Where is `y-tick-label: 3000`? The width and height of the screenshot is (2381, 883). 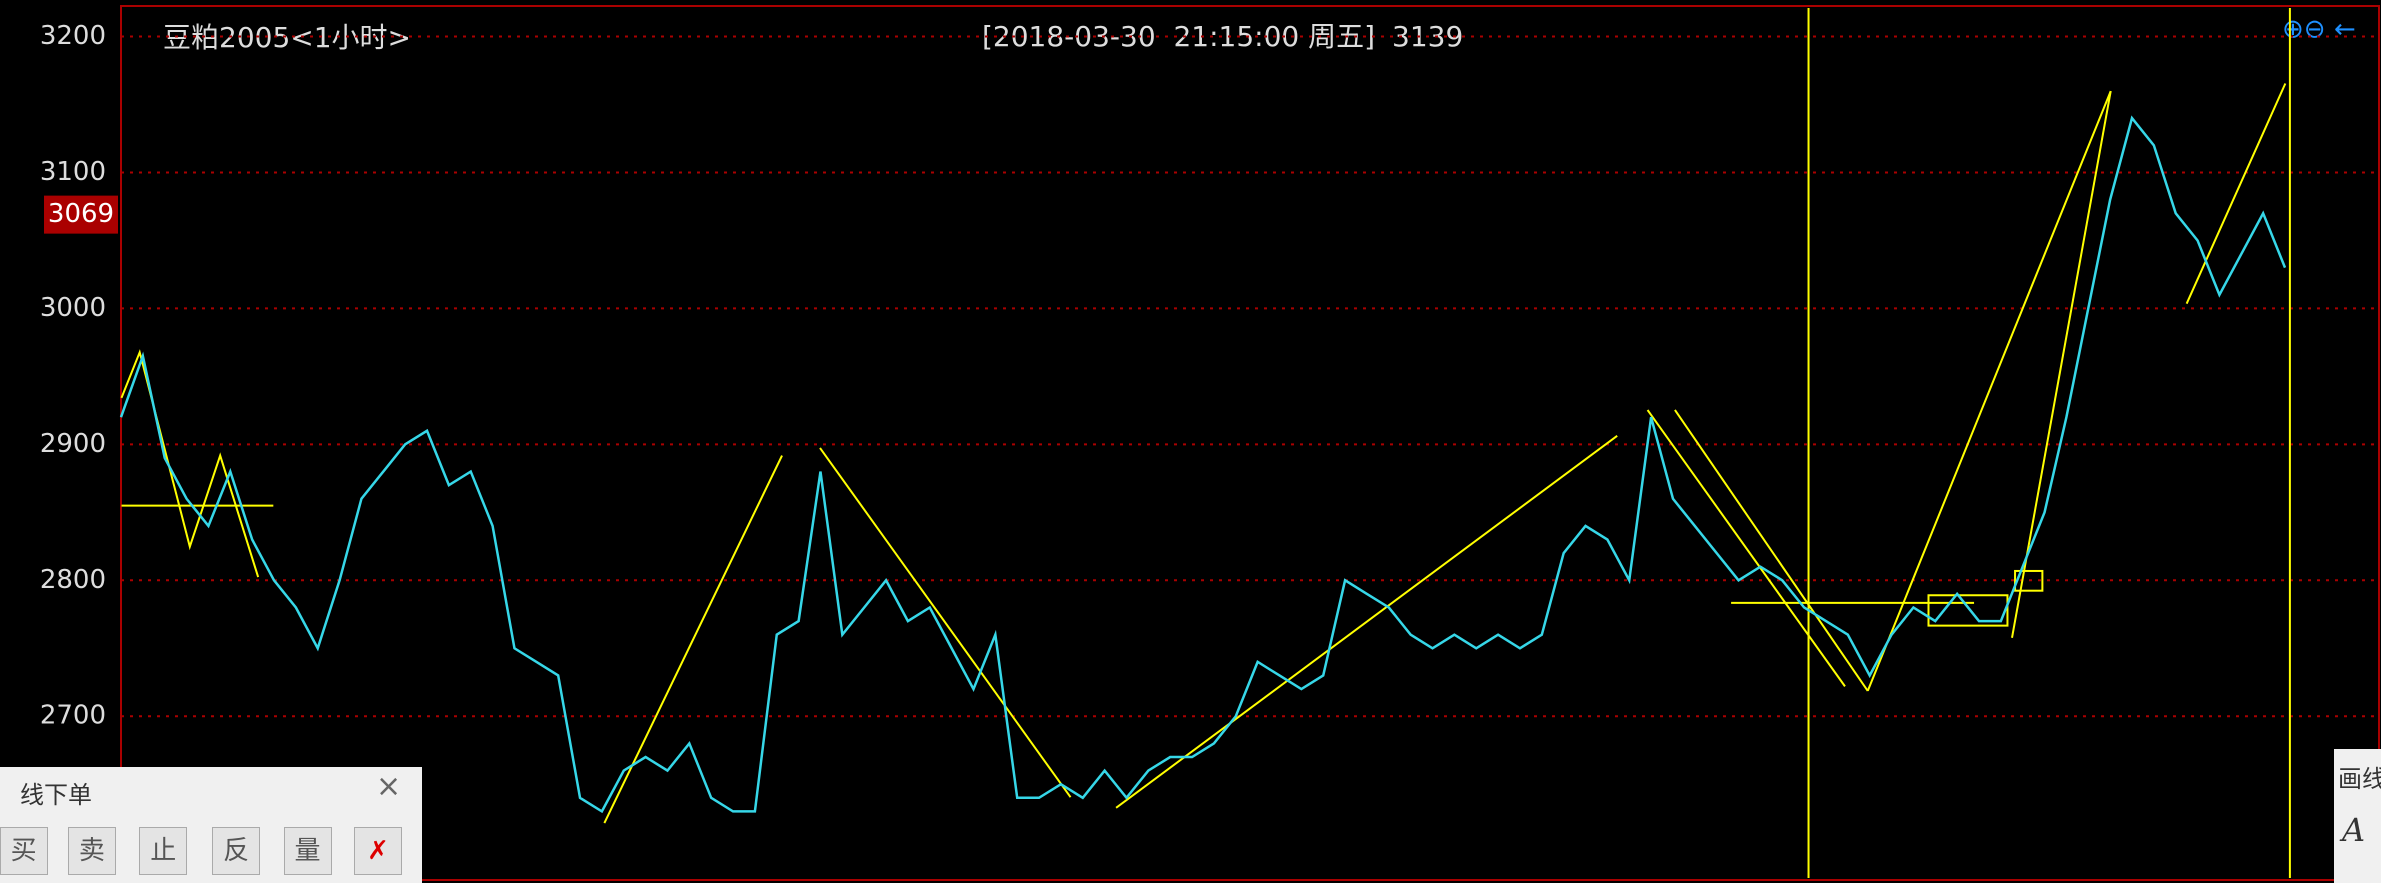 y-tick-label: 3000 is located at coordinates (73, 308).